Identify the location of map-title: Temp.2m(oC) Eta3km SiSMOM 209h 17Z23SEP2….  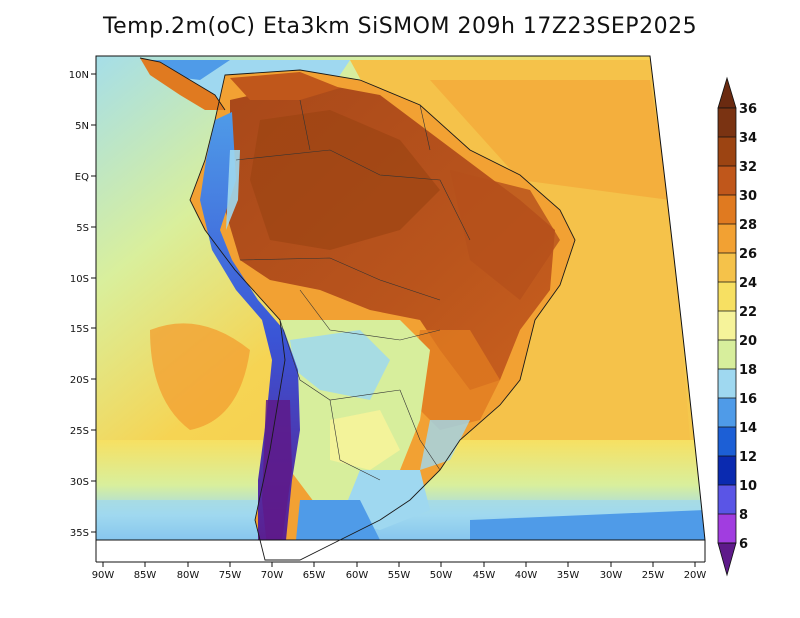
(400, 26).